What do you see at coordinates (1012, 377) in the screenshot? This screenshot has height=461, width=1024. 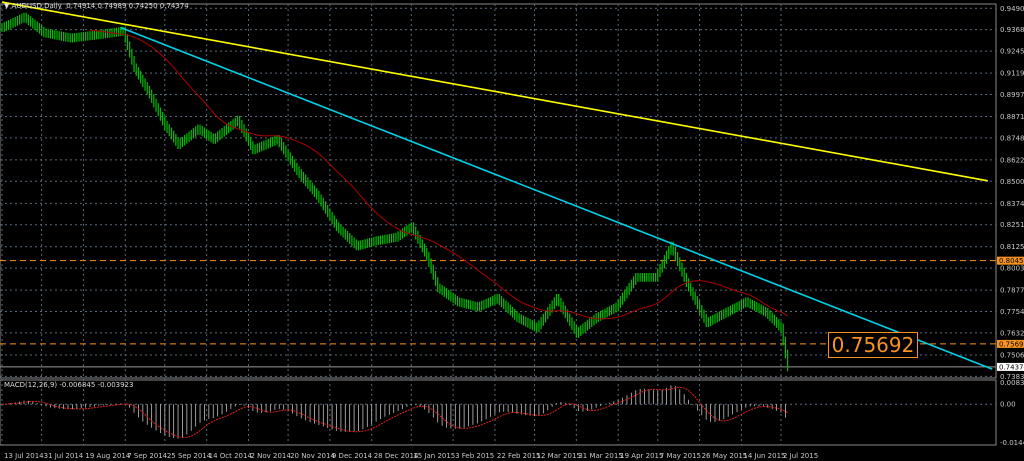 I see `y-tick-label: 0.73835` at bounding box center [1012, 377].